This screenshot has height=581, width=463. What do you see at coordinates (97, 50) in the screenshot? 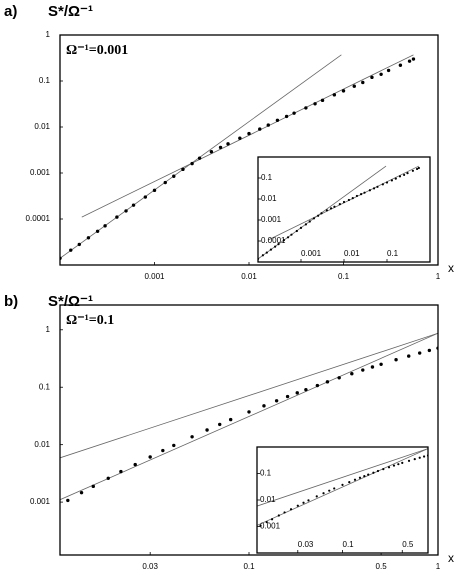
I see `annotation: Ω⁻¹=0.001` at bounding box center [97, 50].